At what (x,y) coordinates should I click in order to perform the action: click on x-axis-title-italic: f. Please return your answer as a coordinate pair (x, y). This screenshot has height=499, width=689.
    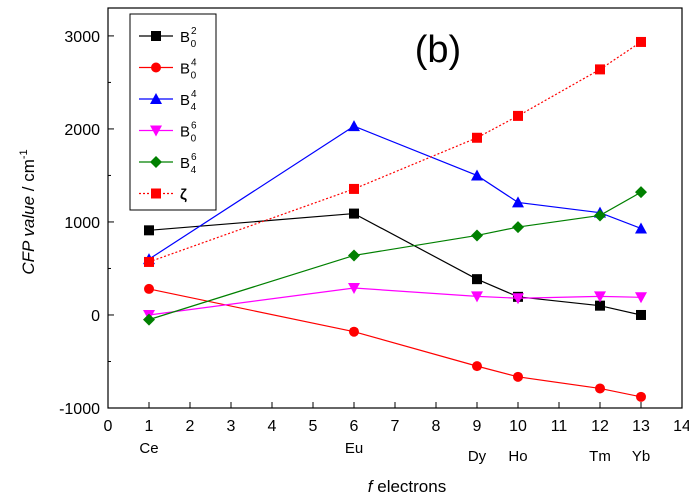
    Looking at the image, I should click on (371, 486).